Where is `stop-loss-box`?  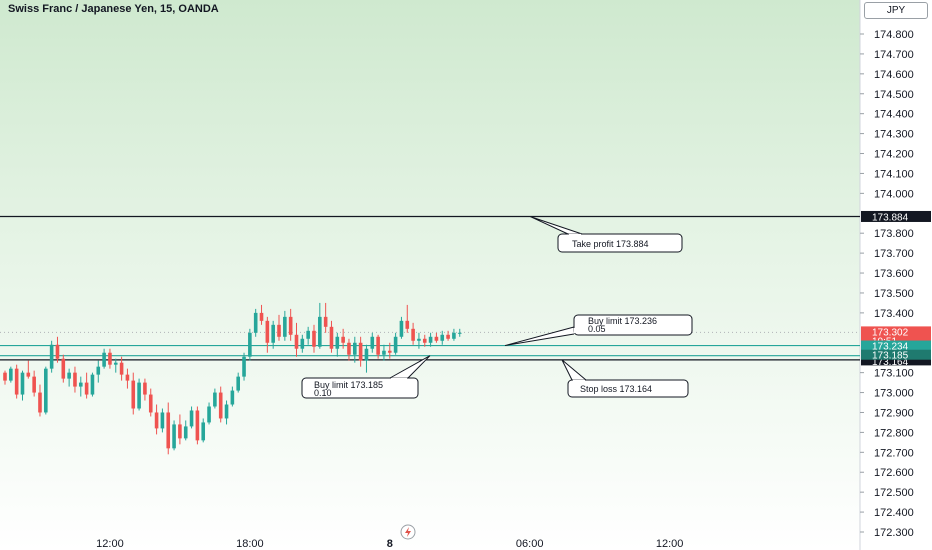 stop-loss-box is located at coordinates (628, 388).